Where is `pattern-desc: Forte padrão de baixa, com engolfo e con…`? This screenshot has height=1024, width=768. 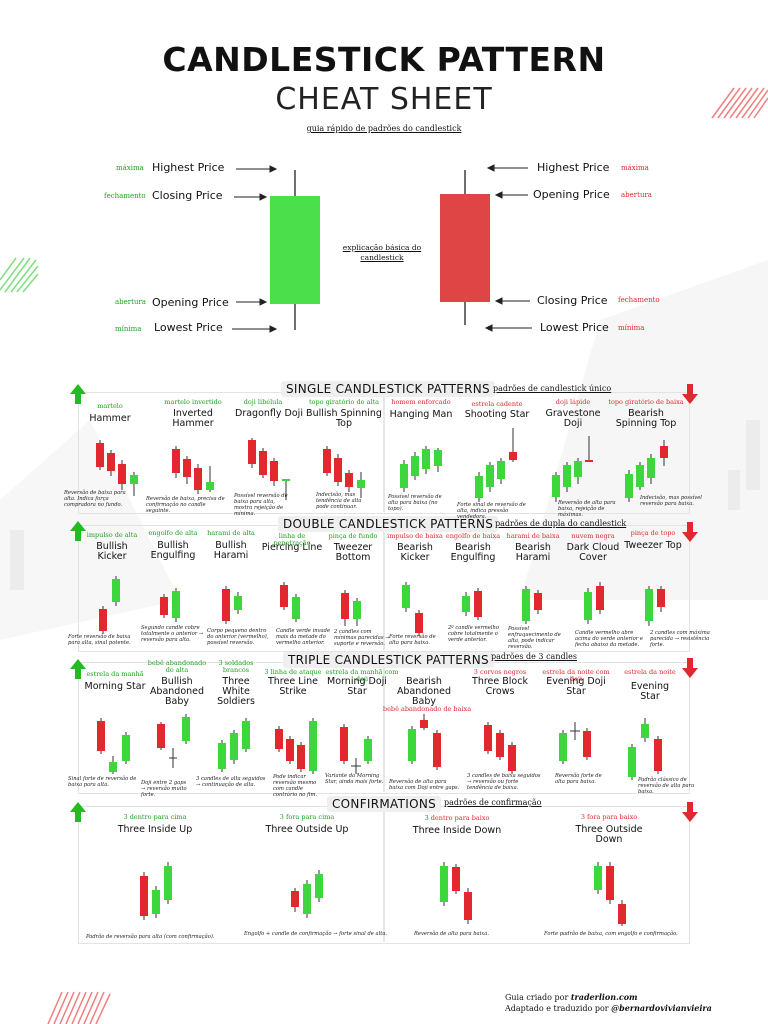
pattern-desc: Forte padrão de baixa, com engolfo e con… is located at coordinates (611, 934).